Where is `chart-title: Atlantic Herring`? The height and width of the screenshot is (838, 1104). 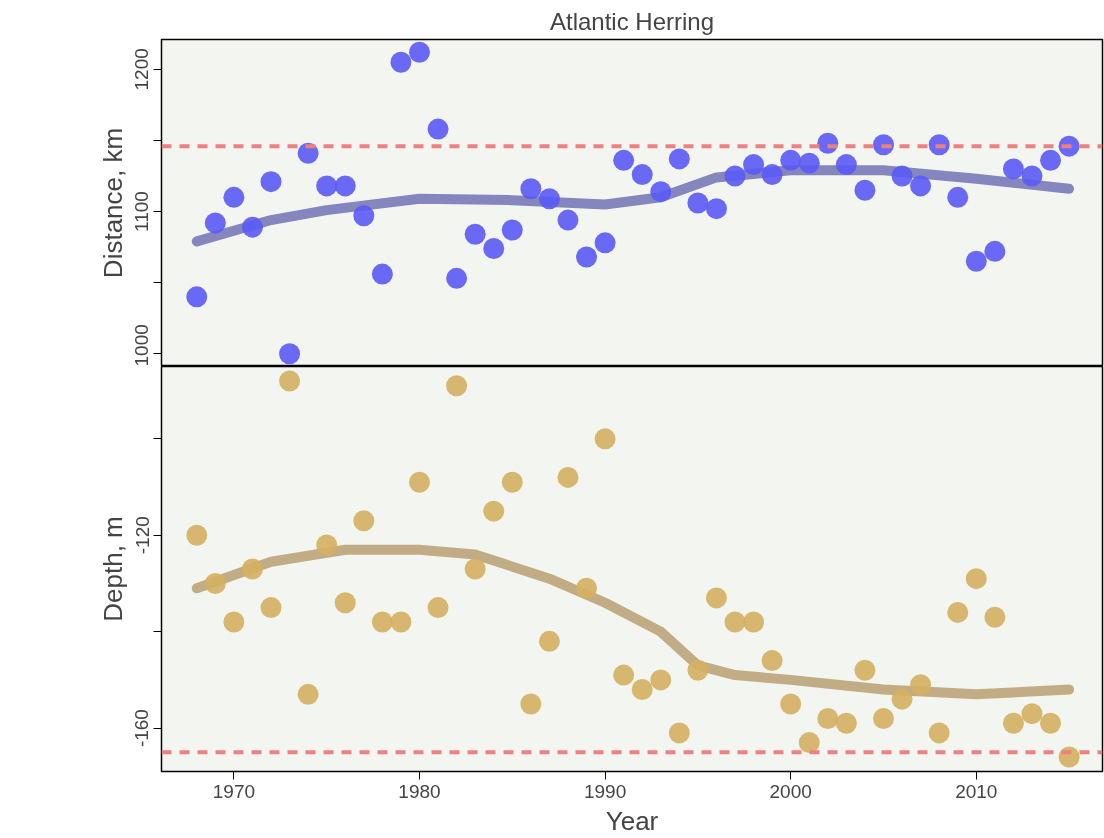
chart-title: Atlantic Herring is located at coordinates (632, 21).